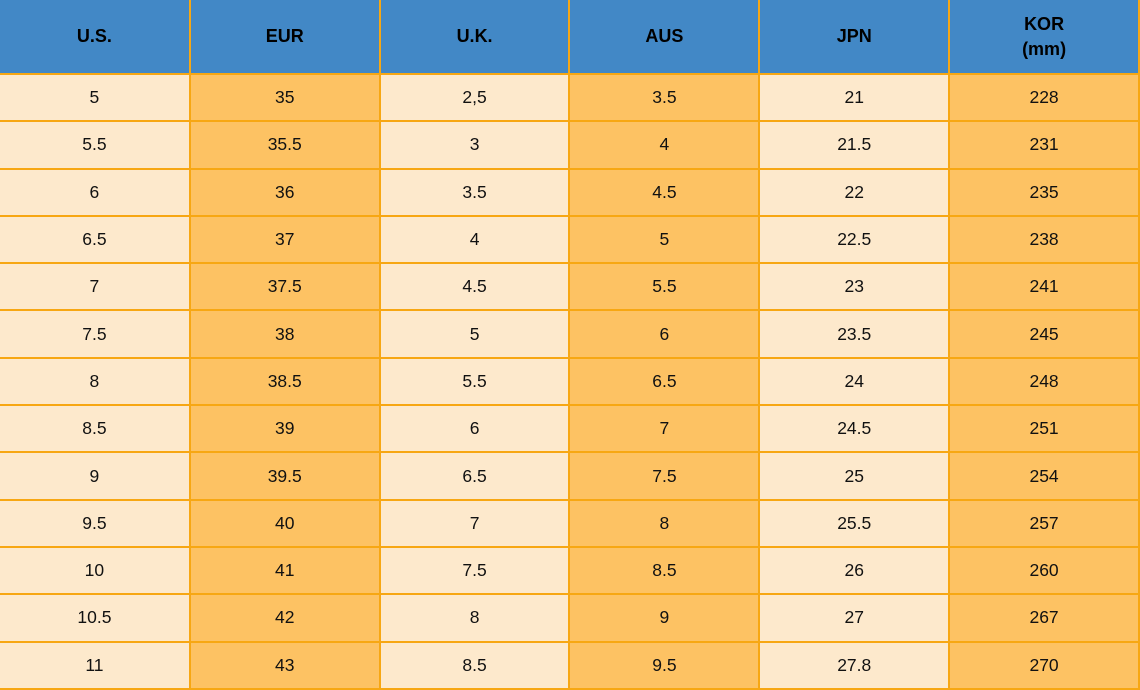 The height and width of the screenshot is (690, 1140). Describe the element at coordinates (474, 192) in the screenshot. I see `table-cell-uk: 3.5` at that location.